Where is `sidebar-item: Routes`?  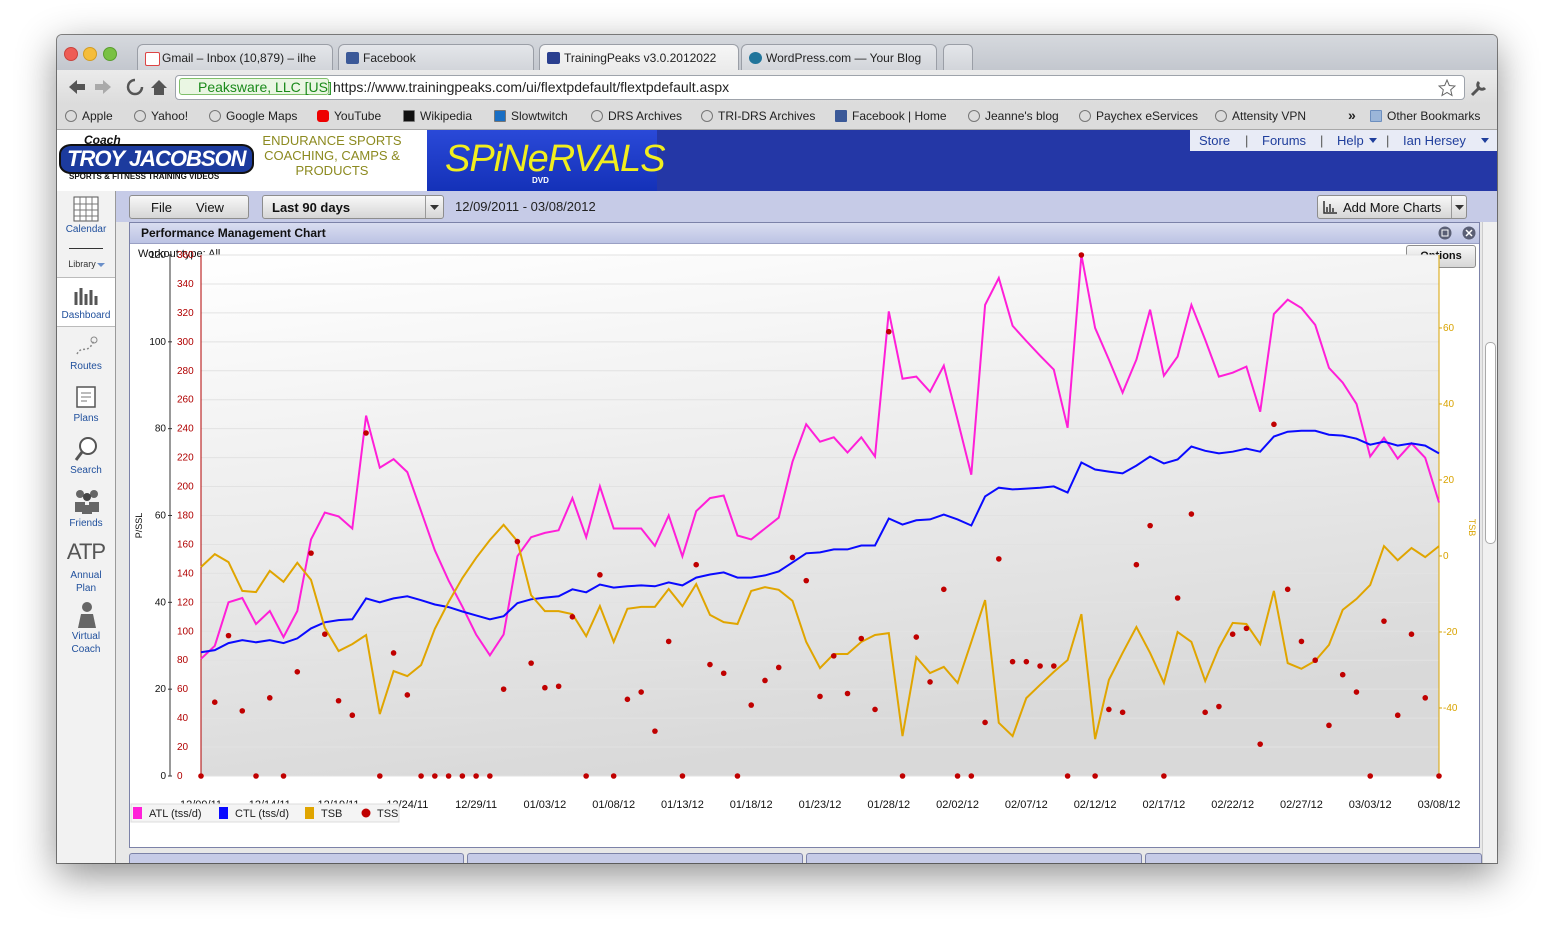 sidebar-item: Routes is located at coordinates (86, 366).